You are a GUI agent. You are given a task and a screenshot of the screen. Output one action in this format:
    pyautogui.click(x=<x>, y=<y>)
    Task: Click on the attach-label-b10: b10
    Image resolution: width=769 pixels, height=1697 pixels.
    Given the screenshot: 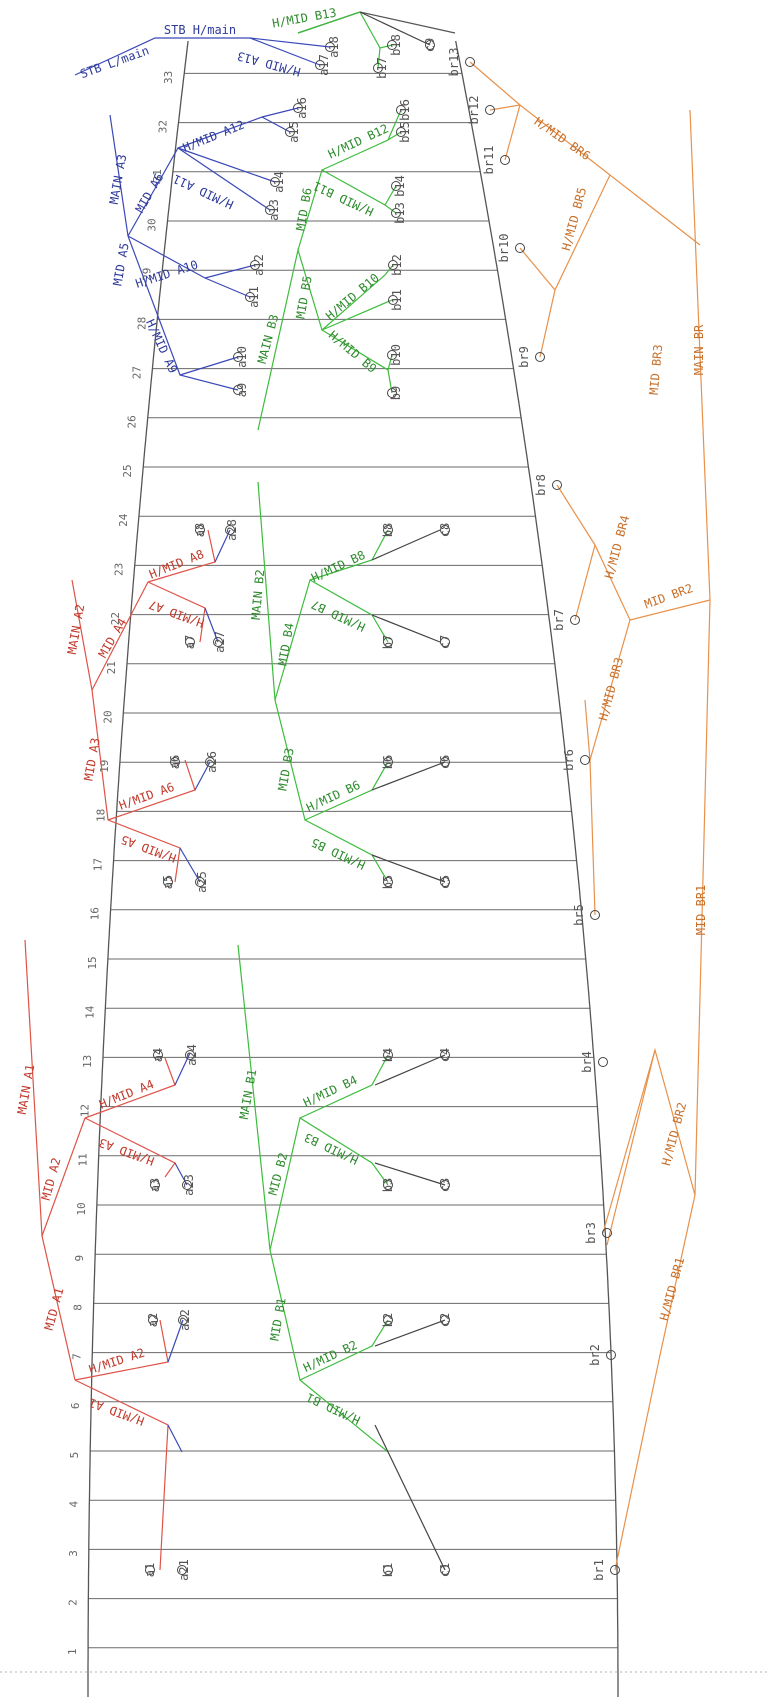 What is the action you would take?
    pyautogui.click(x=396, y=355)
    